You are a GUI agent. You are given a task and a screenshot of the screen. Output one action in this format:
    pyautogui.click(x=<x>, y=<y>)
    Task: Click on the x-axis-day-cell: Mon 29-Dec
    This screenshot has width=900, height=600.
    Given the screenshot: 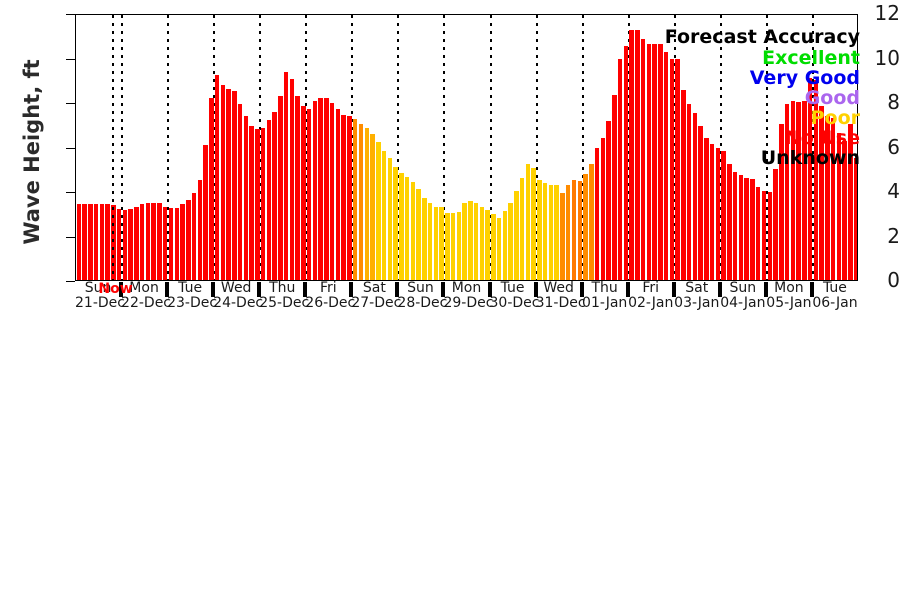 What is the action you would take?
    pyautogui.click(x=468, y=295)
    